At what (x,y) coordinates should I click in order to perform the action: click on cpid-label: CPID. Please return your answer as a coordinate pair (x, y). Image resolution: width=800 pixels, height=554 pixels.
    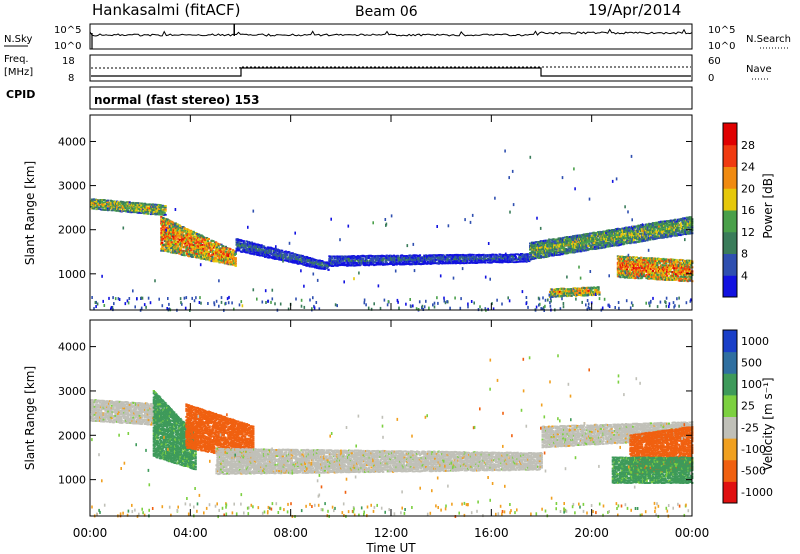
    Looking at the image, I should click on (20, 94).